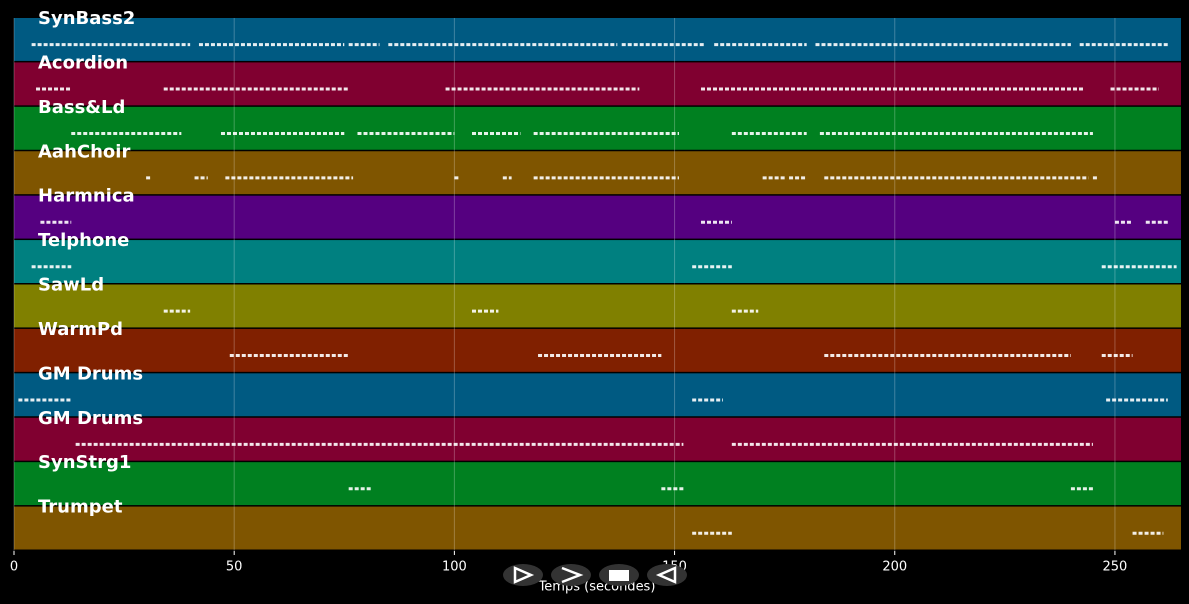  I want to click on x-tick-label: 200, so click(894, 567).